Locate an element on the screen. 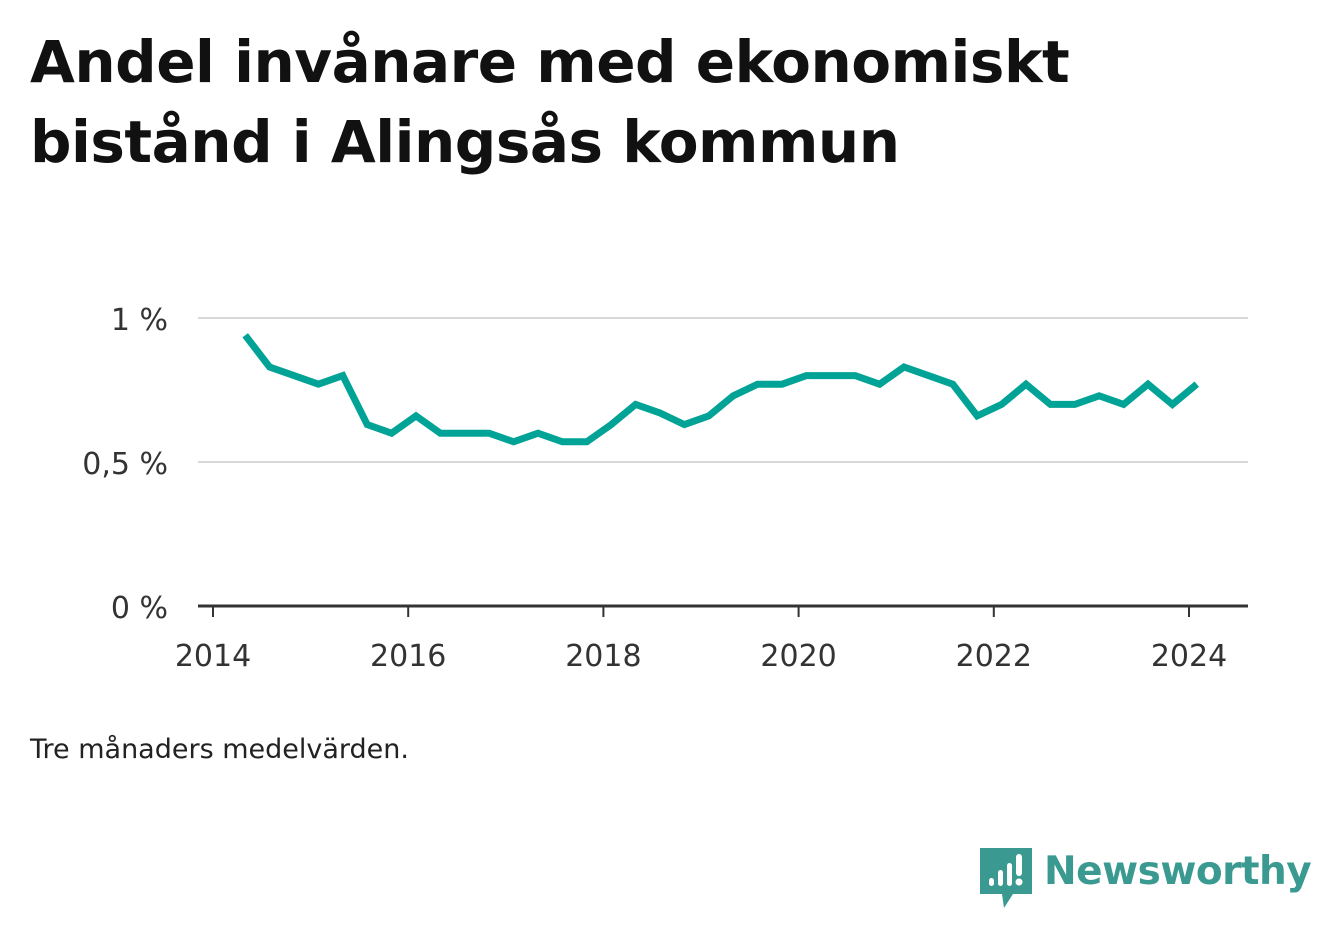  series-layer is located at coordinates (721, 389).